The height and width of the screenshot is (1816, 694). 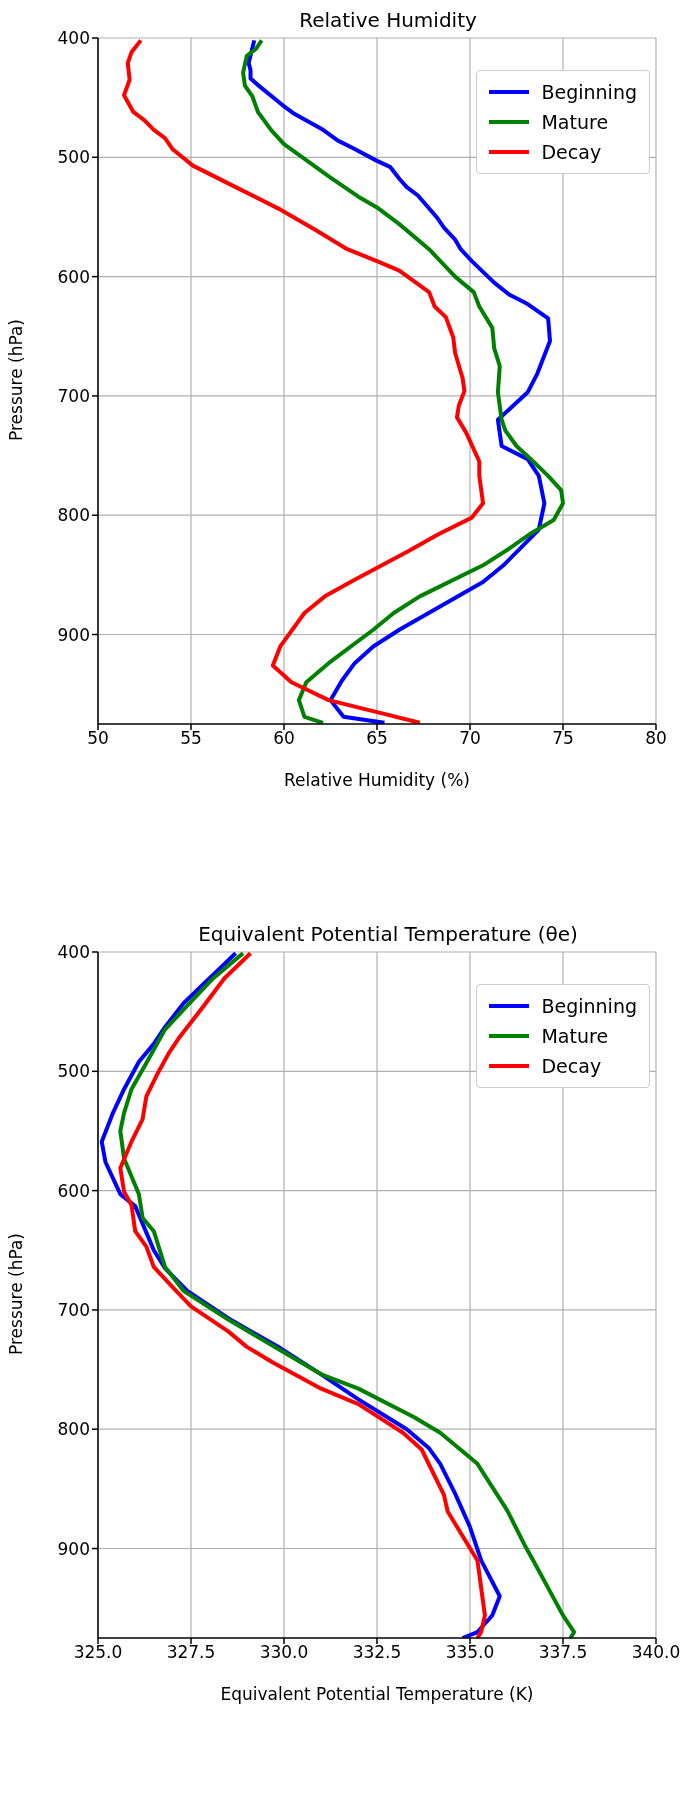 I want to click on x-tick-label: 332.5, so click(x=377, y=1652).